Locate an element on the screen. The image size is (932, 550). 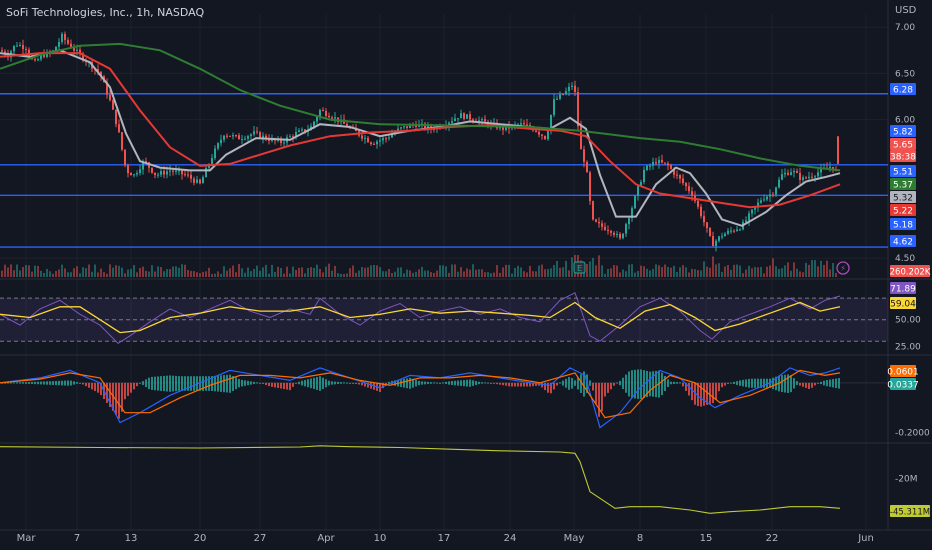
rsi-ma-value-label: 59.04 is located at coordinates (903, 305).